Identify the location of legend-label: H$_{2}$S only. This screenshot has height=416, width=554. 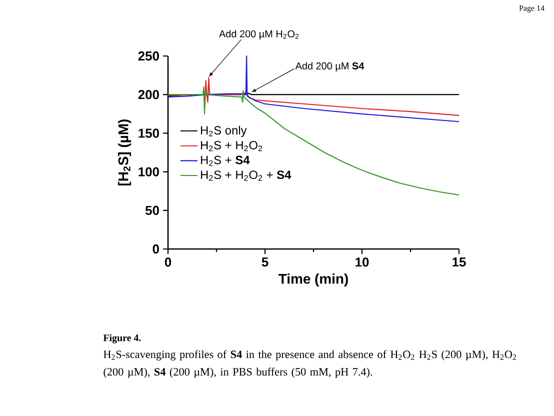
(224, 131).